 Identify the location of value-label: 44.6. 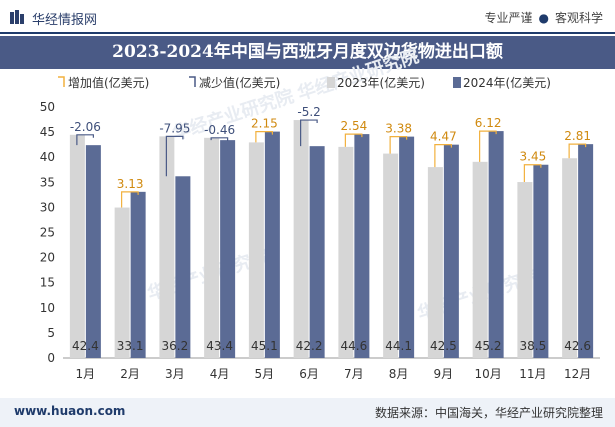
(354, 346).